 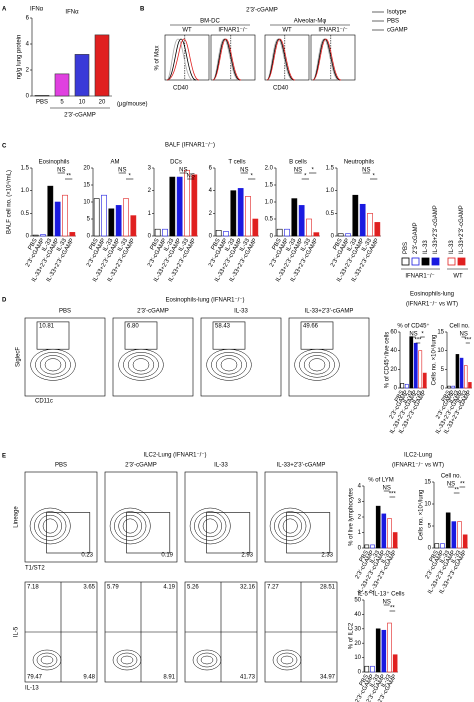 What do you see at coordinates (330, 191) in the screenshot?
I see `y-tick-label: 1.0` at bounding box center [330, 191].